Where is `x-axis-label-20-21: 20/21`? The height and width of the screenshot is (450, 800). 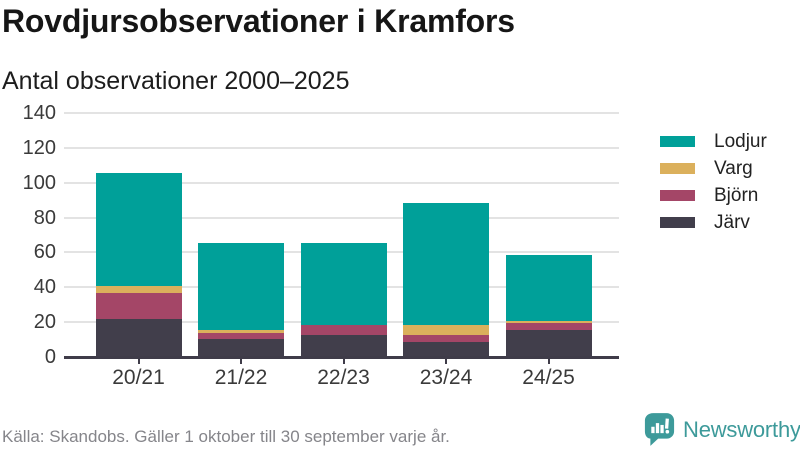 x-axis-label-20-21: 20/21 is located at coordinates (138, 377).